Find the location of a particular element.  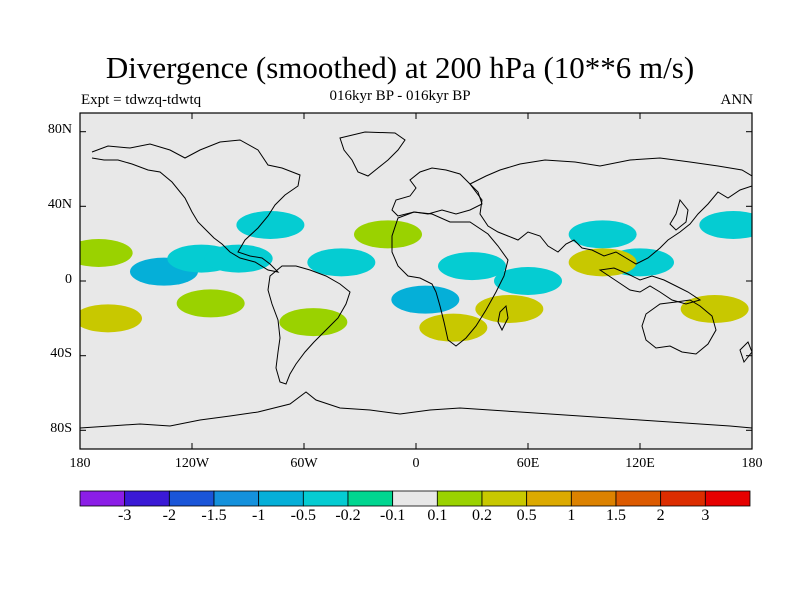

colorbar-label-10: 1 is located at coordinates (571, 515).